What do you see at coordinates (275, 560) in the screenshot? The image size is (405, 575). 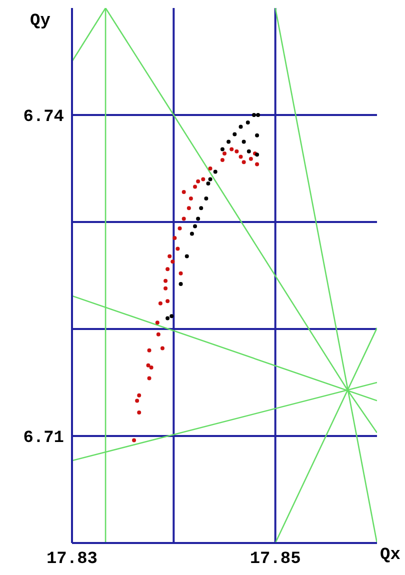 I see `x-tick-label: 17.85` at bounding box center [275, 560].